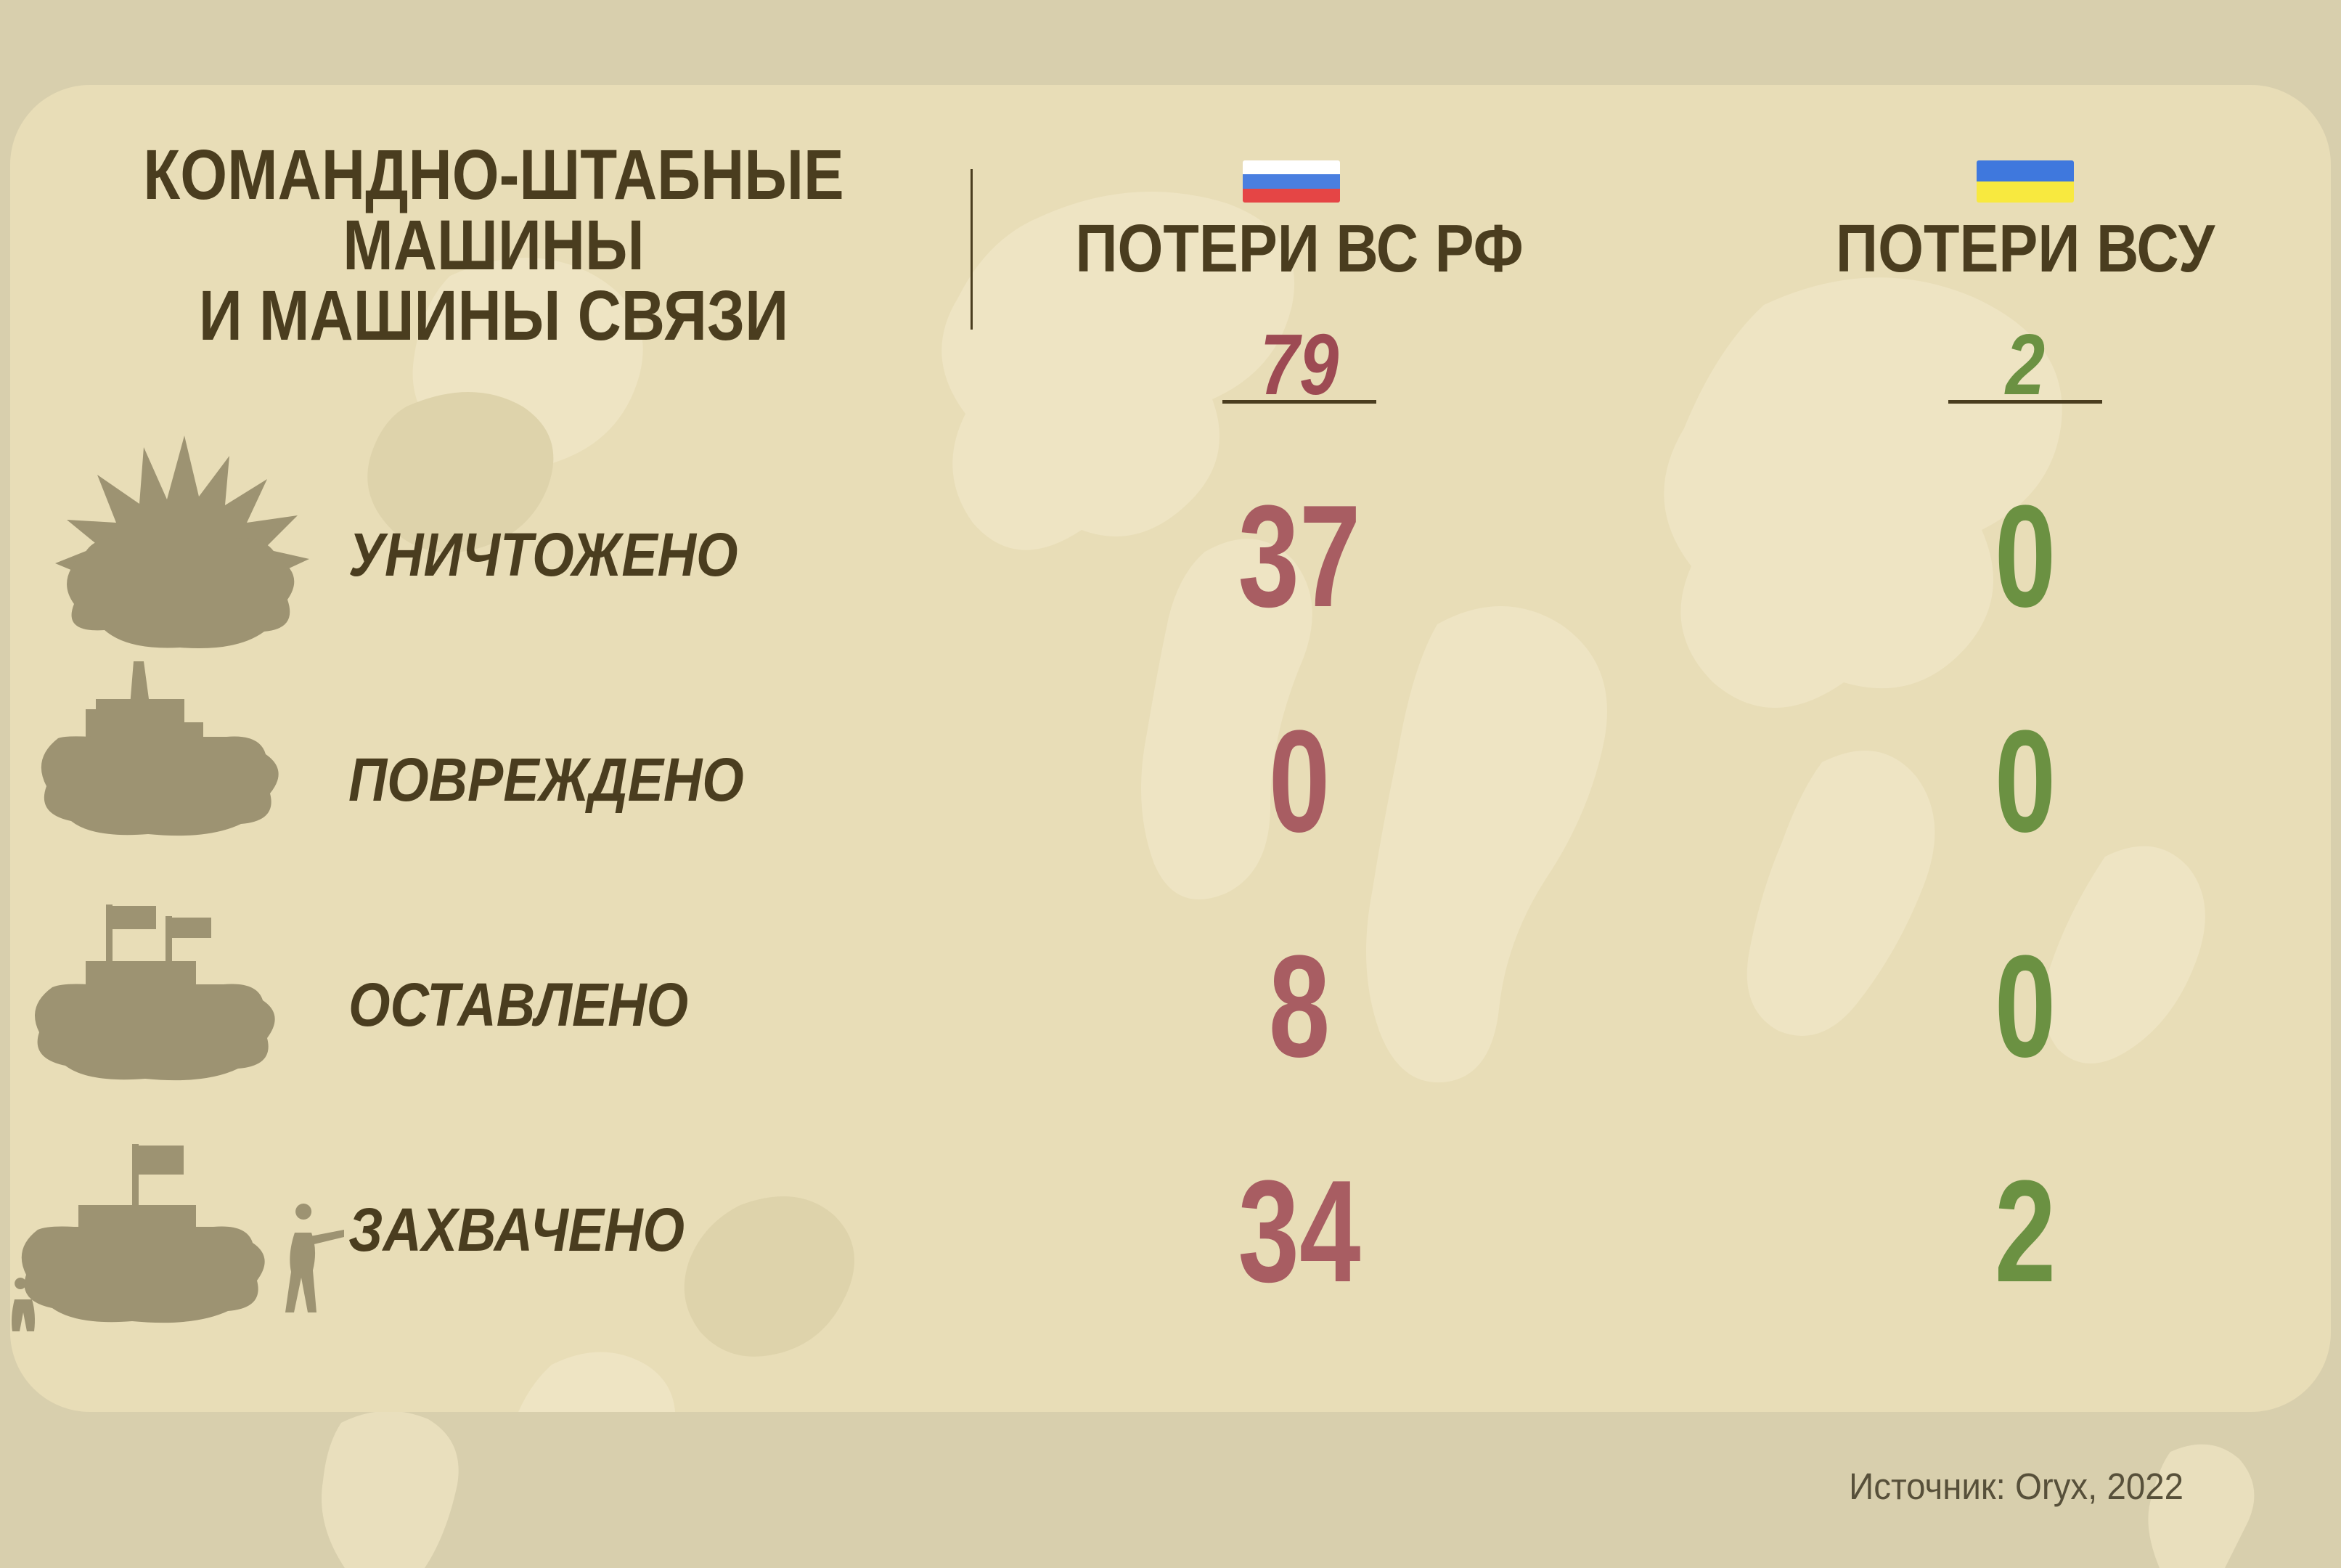 The image size is (2341, 1568). Describe the element at coordinates (546, 780) in the screenshot. I see `row-label: ПОВРЕЖДЕНО` at that location.